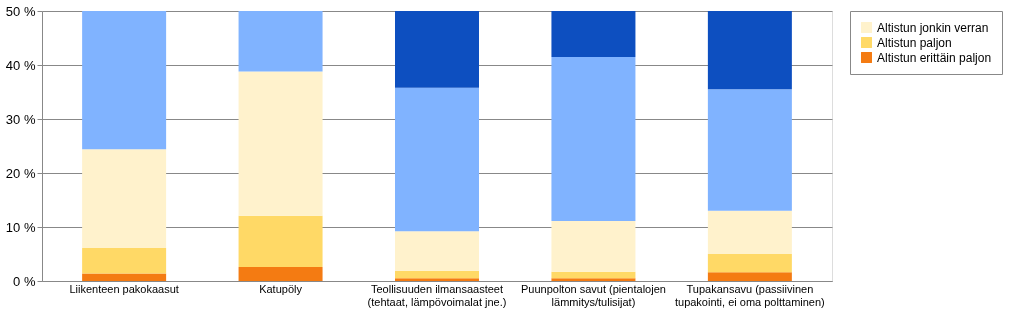 The width and height of the screenshot is (1024, 335). What do you see at coordinates (20, 173) in the screenshot?
I see `y-tick-label: 20 %` at bounding box center [20, 173].